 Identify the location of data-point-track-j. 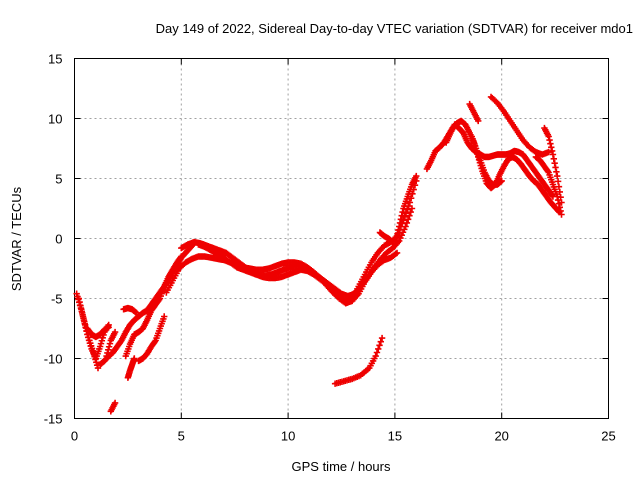
(136, 313).